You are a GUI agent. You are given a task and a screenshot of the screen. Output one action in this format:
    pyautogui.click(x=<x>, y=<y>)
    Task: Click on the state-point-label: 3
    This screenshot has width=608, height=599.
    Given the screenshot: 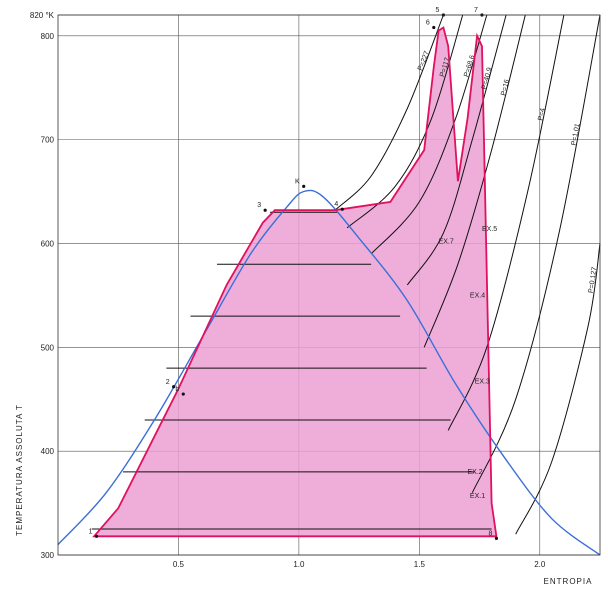 What is the action you would take?
    pyautogui.click(x=259, y=205)
    